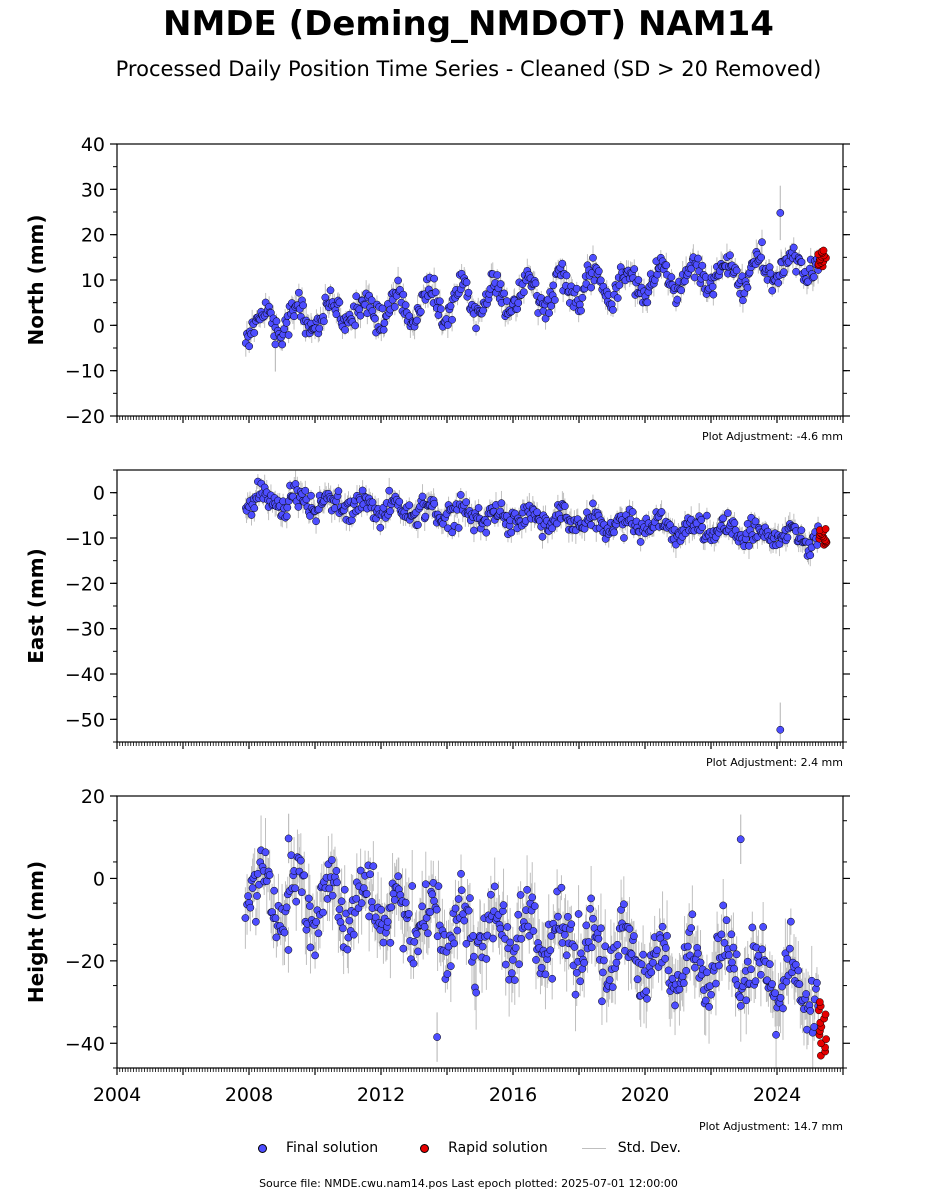  What do you see at coordinates (262, 1148) in the screenshot?
I see `legend-final-marker` at bounding box center [262, 1148].